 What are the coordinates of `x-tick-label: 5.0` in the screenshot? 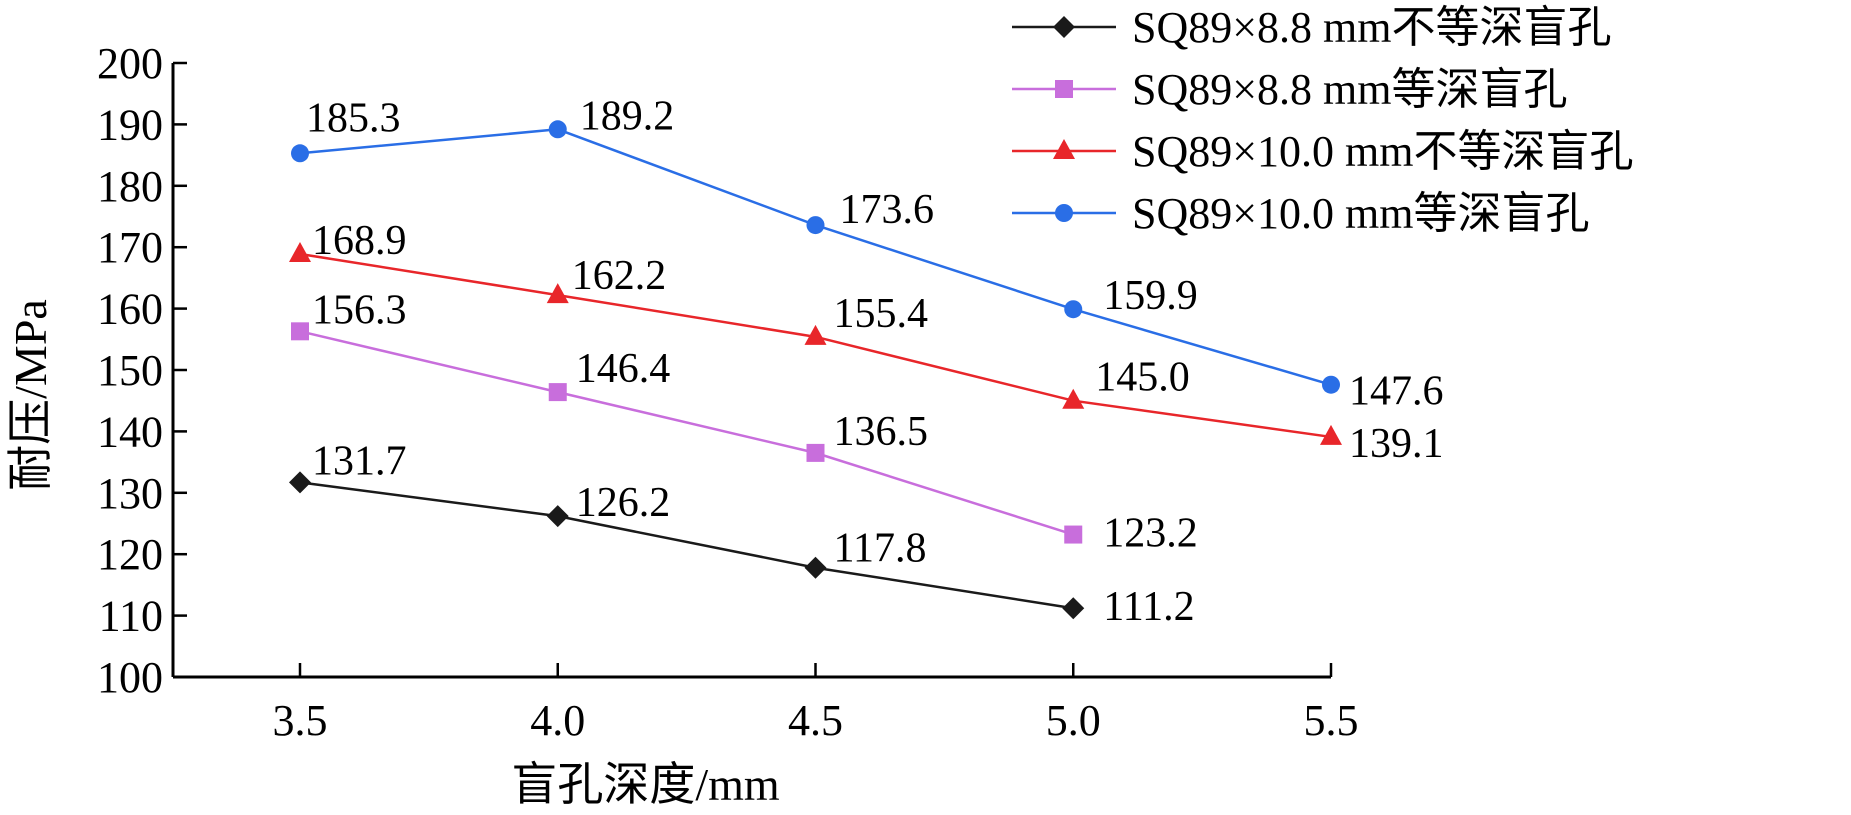 It's located at (1073, 720).